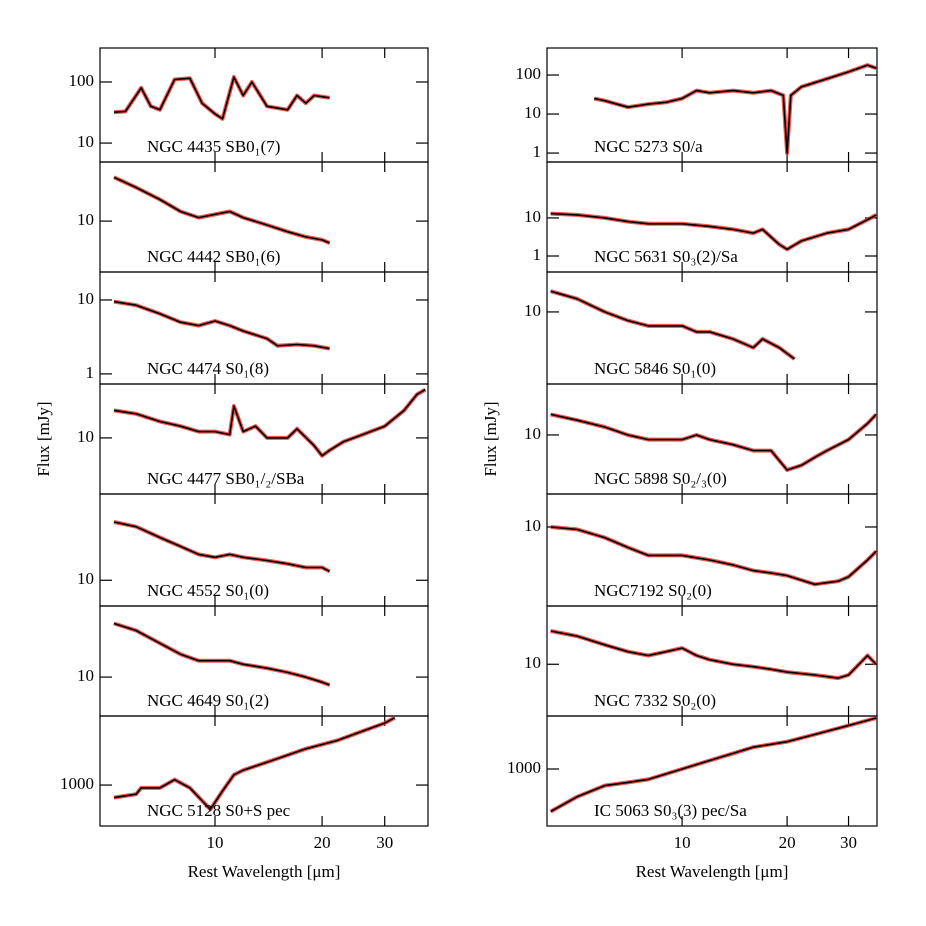 The width and height of the screenshot is (926, 926). Describe the element at coordinates (655, 700) in the screenshot. I see `panel-label: NGC 7332 S0₂(0)` at that location.